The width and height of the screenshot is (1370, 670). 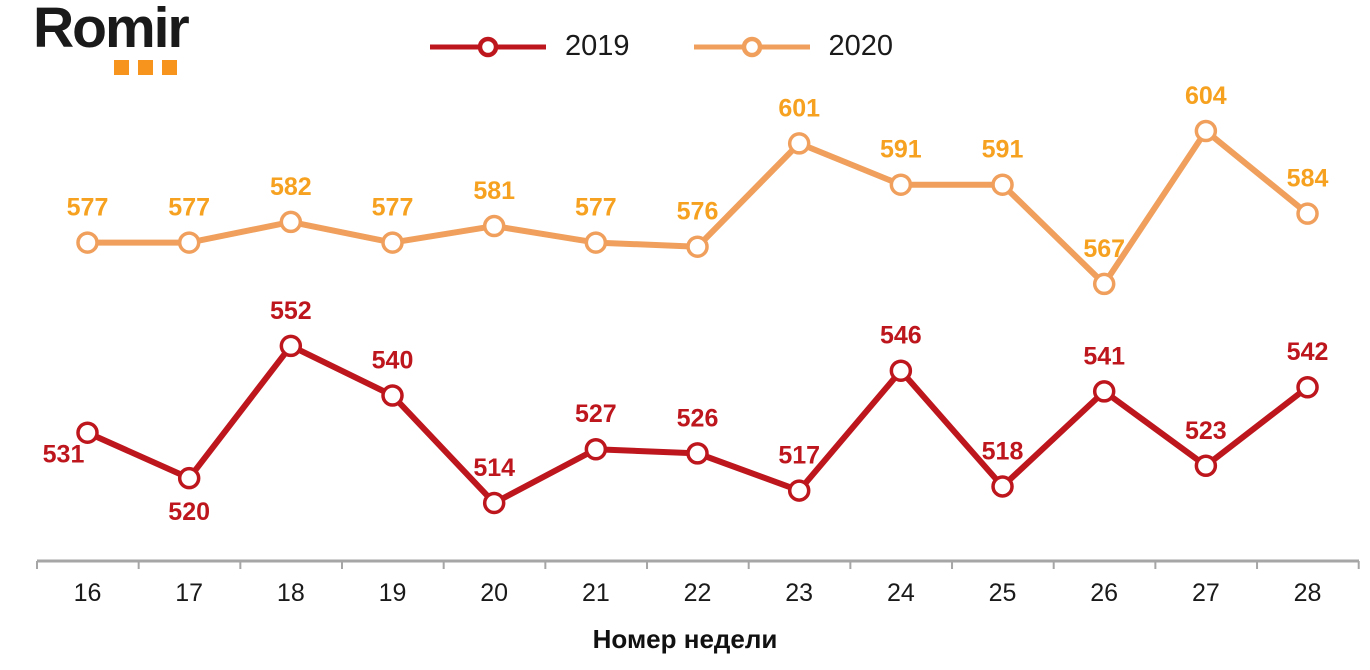 What do you see at coordinates (291, 187) in the screenshot?
I see `data-point-label-2020: 582` at bounding box center [291, 187].